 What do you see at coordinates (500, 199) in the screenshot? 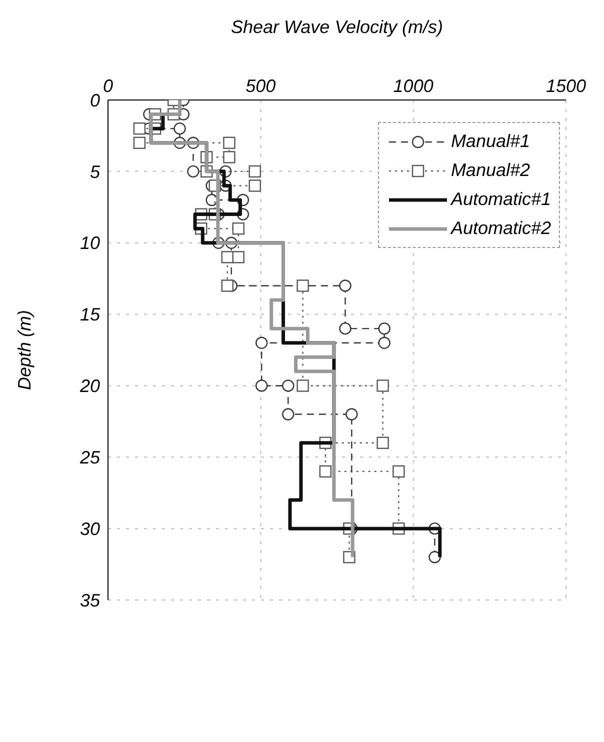
I see `legend-label: Automatic#1` at bounding box center [500, 199].